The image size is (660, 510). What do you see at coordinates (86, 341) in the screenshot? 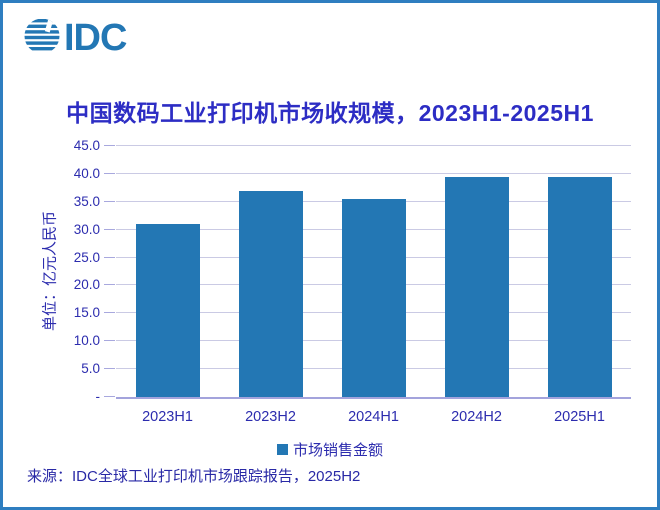
I see `y-tick-label: 10.0` at bounding box center [86, 341].